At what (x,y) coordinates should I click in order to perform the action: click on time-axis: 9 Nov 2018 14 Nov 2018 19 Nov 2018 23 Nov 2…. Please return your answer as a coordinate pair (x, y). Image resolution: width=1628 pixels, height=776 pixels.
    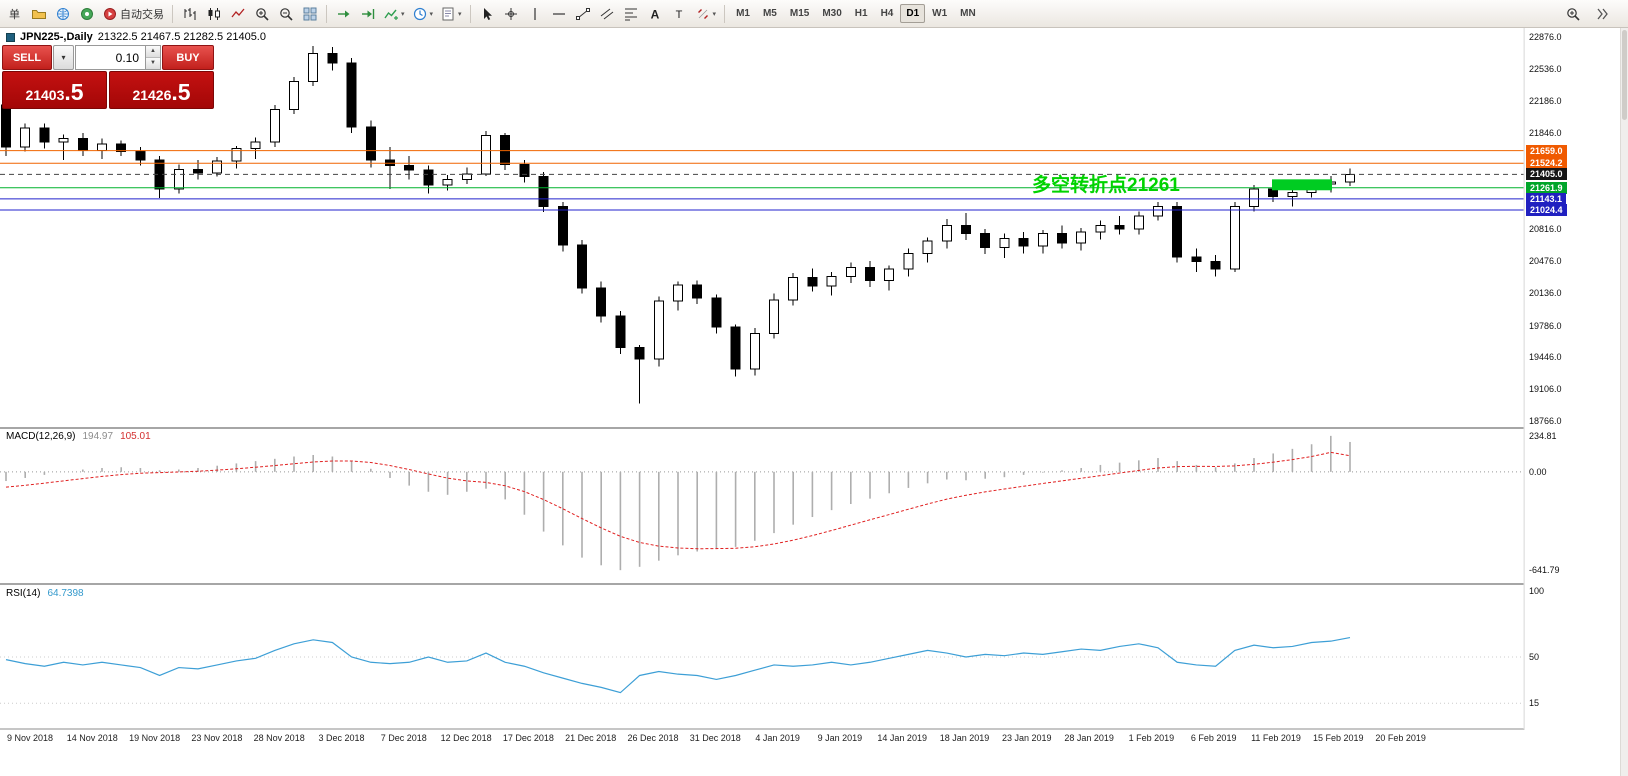
    Looking at the image, I should click on (810, 740).